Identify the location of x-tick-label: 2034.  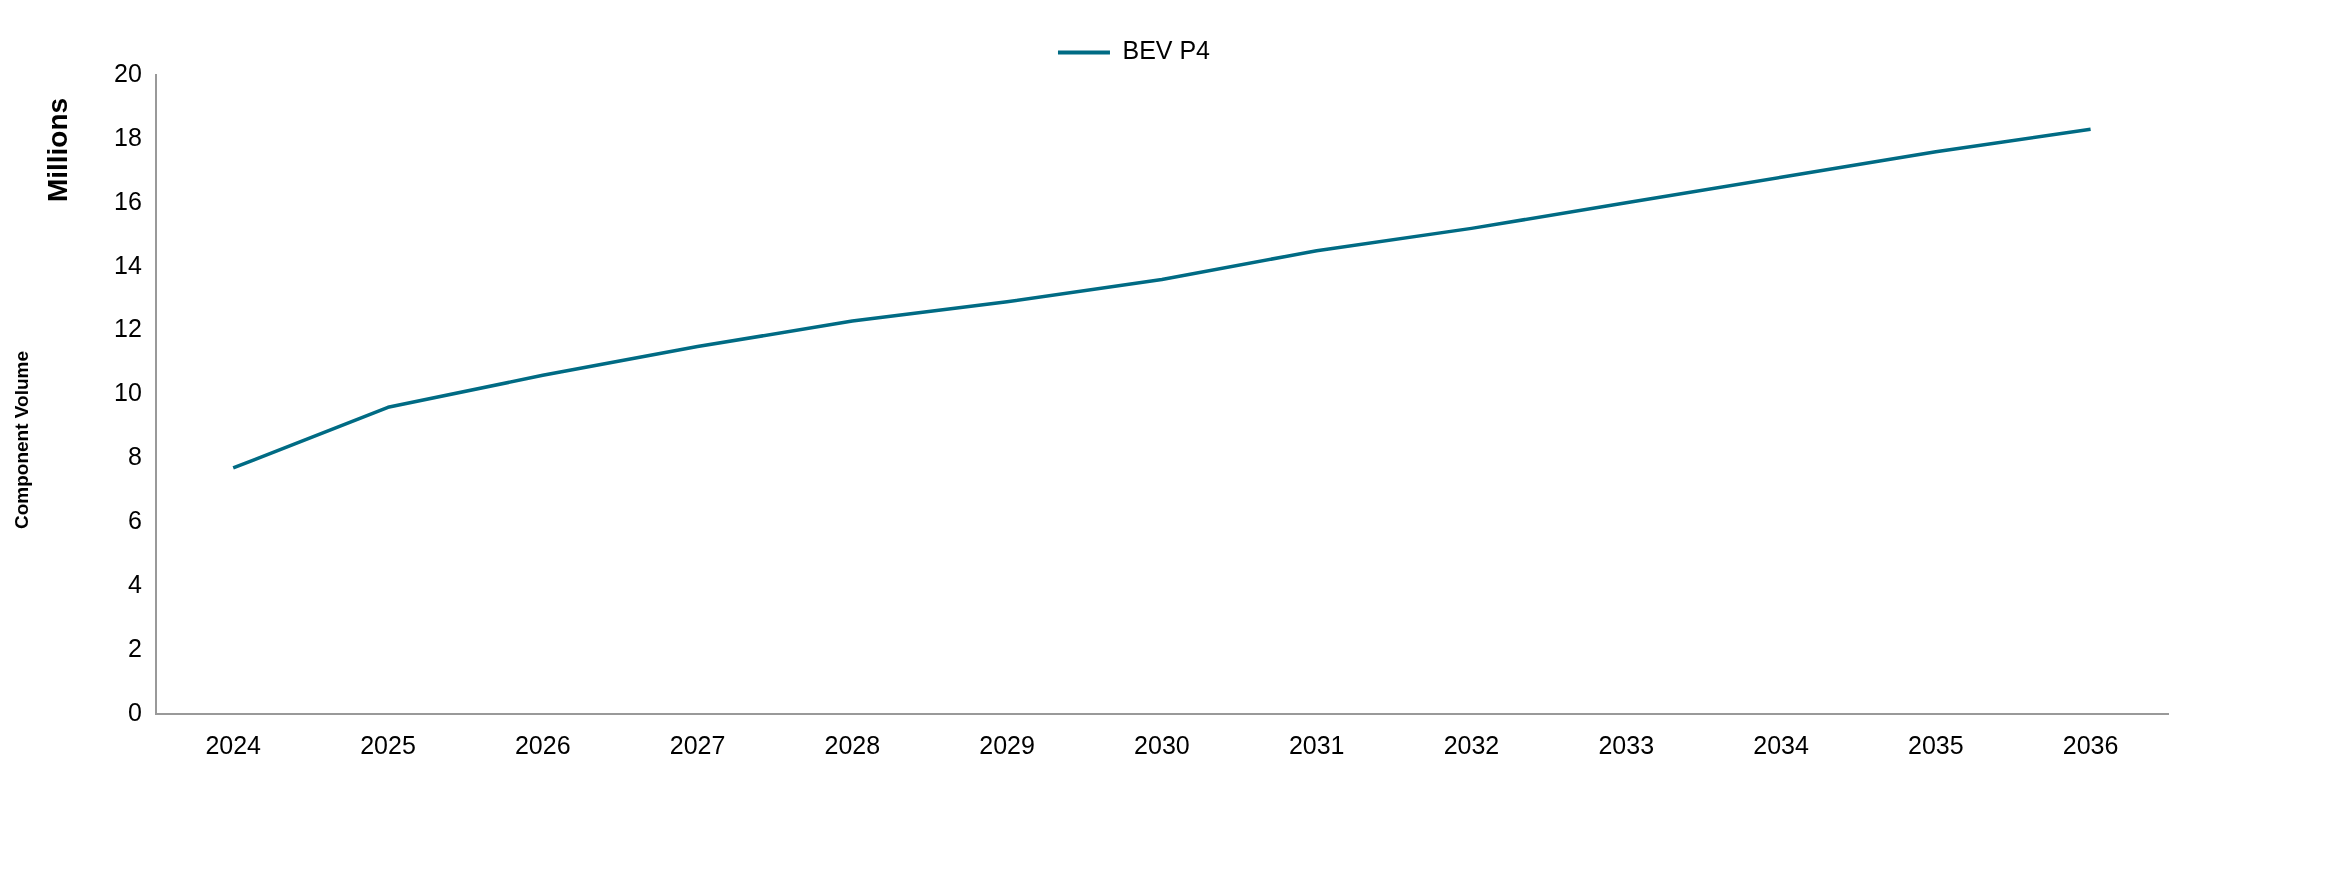
(1781, 744).